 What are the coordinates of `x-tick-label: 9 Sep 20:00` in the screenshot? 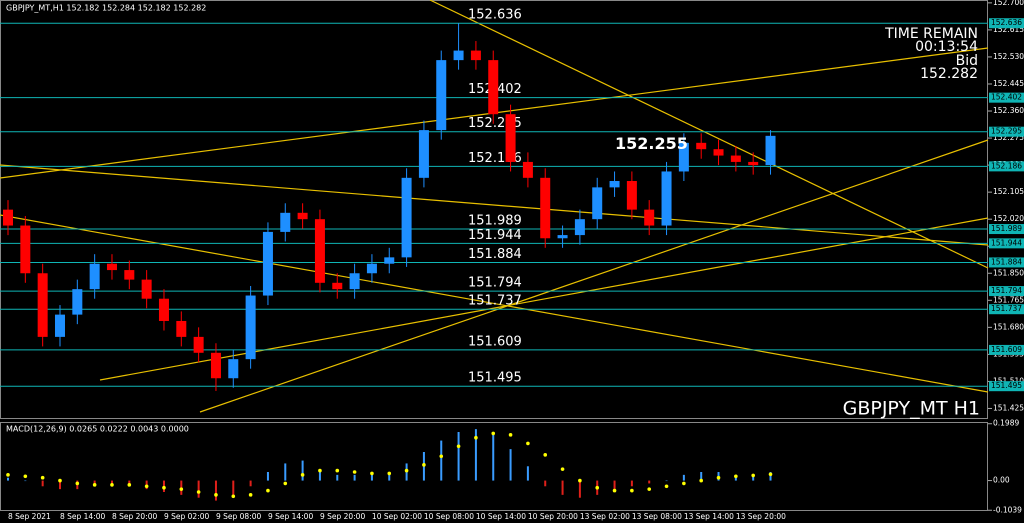 It's located at (343, 516).